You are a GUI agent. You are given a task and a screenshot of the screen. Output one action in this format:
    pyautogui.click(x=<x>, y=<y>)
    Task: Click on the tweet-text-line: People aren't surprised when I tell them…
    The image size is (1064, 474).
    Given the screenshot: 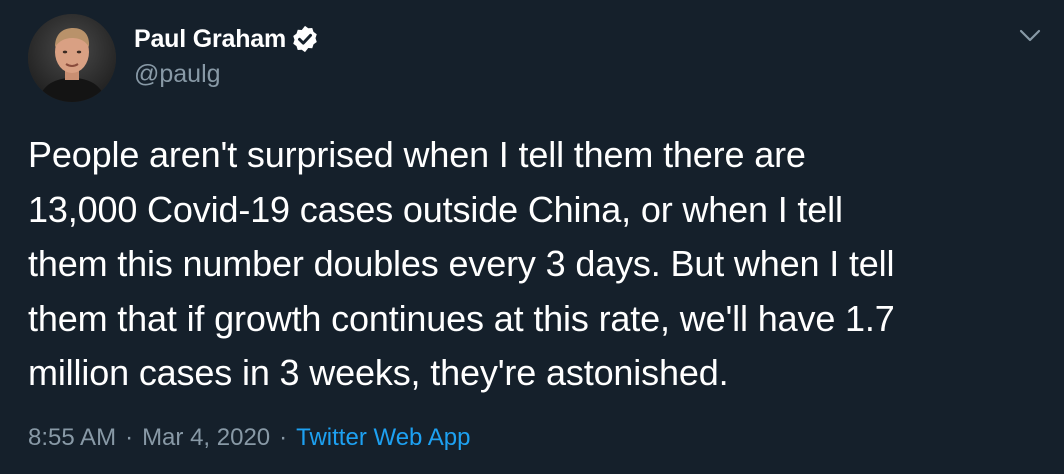 What is the action you would take?
    pyautogui.click(x=417, y=154)
    